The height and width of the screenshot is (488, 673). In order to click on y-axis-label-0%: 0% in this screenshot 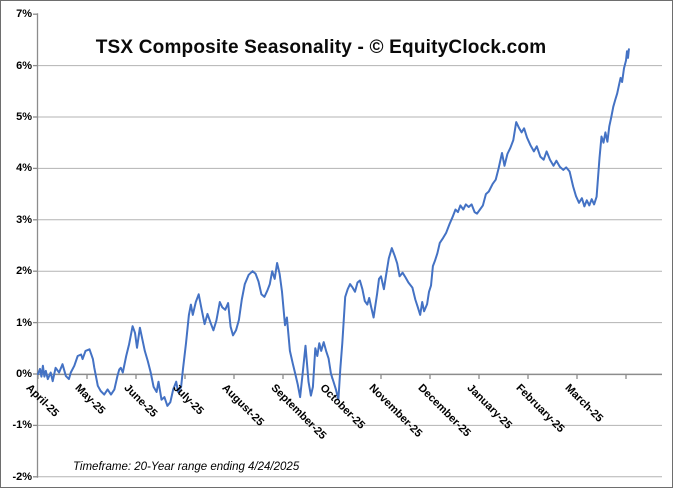, I will do `click(24, 374)`.